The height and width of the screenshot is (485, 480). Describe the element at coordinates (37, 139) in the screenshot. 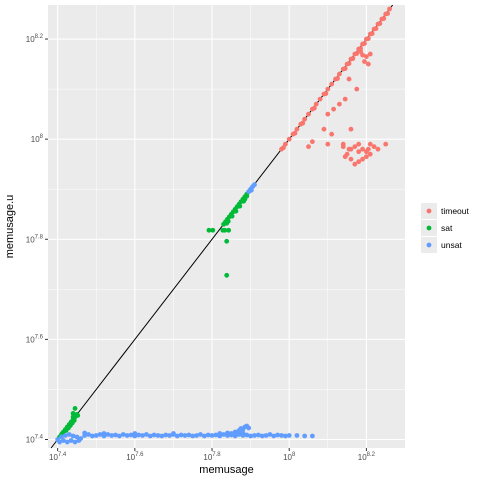

I see `y-tick-label: 108` at that location.